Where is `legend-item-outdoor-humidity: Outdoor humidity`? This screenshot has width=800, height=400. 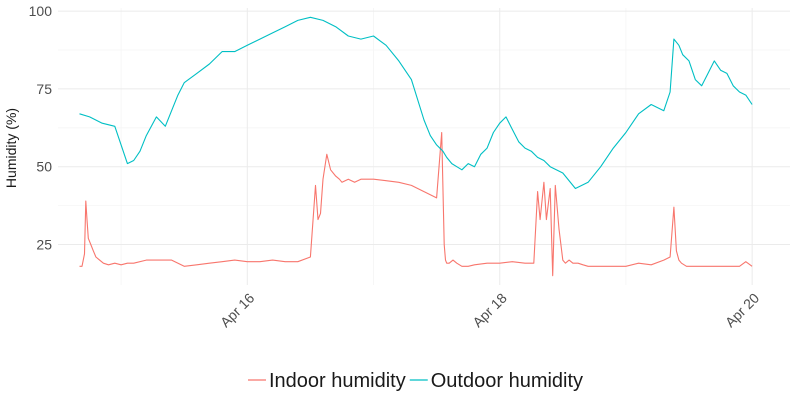
legend-item-outdoor-humidity: Outdoor humidity is located at coordinates (496, 381).